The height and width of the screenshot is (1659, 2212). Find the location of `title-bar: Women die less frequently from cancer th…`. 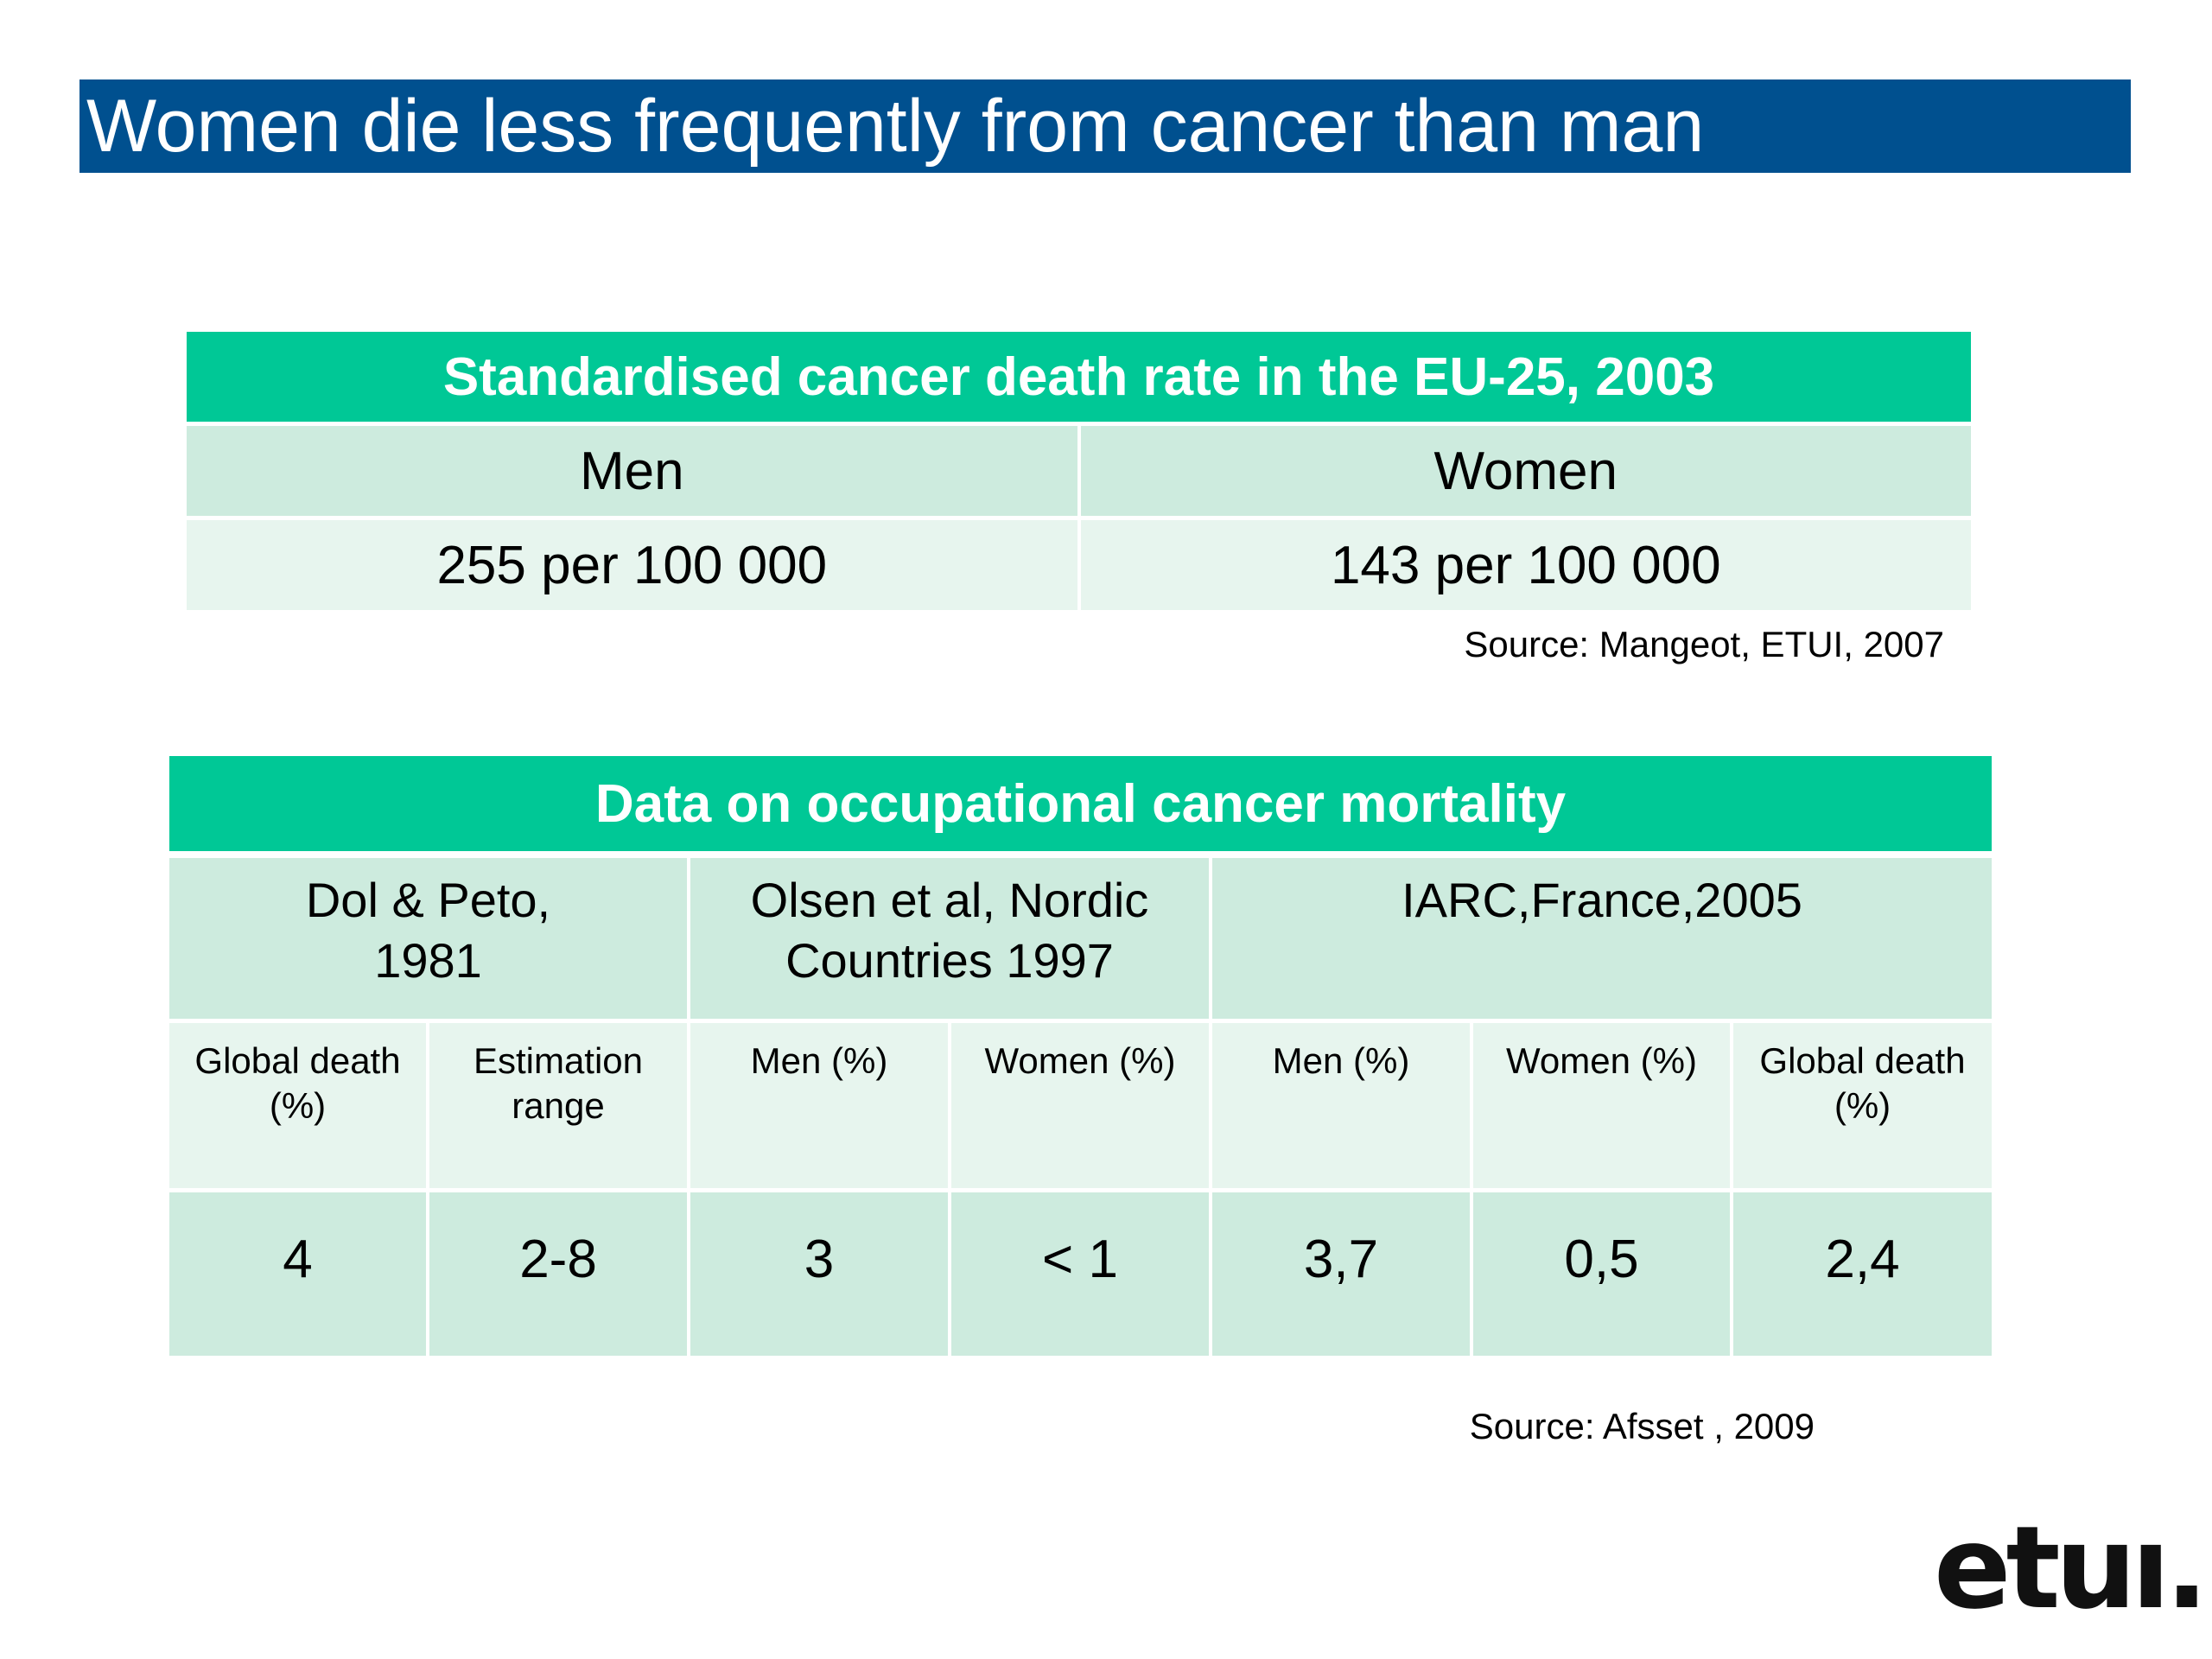

title-bar: Women die less frequently from cancer th… is located at coordinates (1105, 126).